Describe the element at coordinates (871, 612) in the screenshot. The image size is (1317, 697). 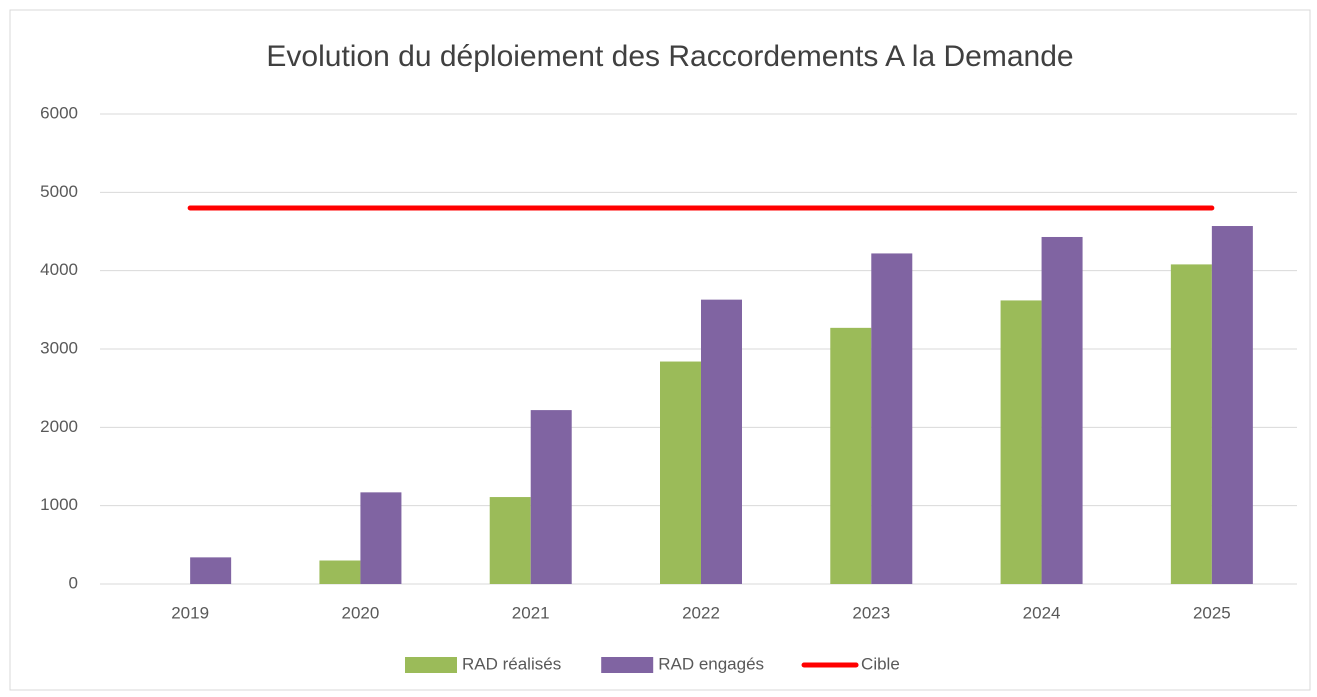
I see `x-tick-label: 2023` at that location.